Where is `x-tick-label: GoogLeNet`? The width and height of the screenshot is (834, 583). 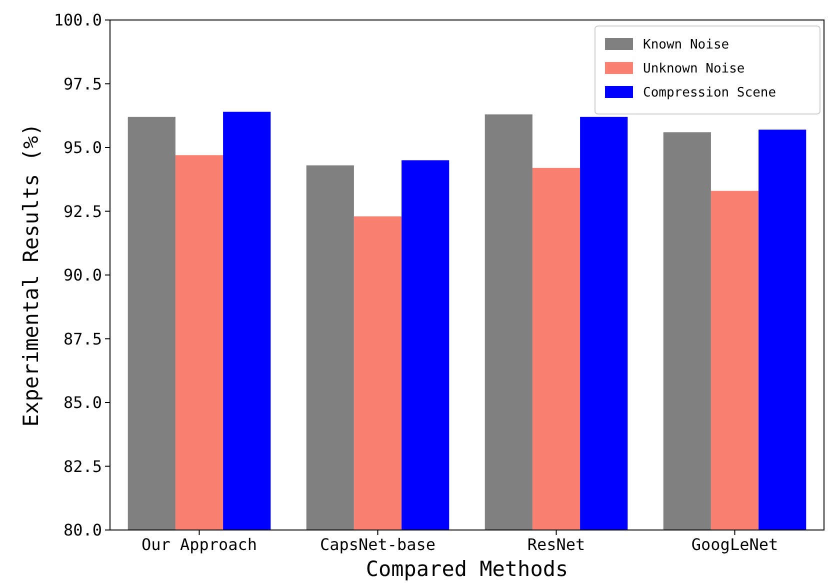
x-tick-label: GoogLeNet is located at coordinates (734, 544).